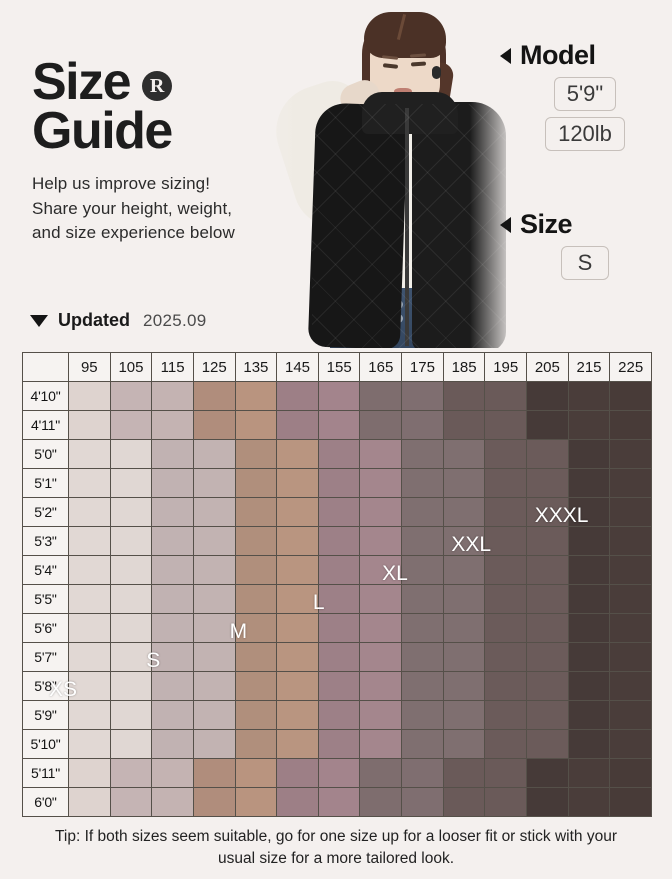 This screenshot has height=879, width=672. What do you see at coordinates (214, 396) in the screenshot?
I see `cell-4'10"-125` at bounding box center [214, 396].